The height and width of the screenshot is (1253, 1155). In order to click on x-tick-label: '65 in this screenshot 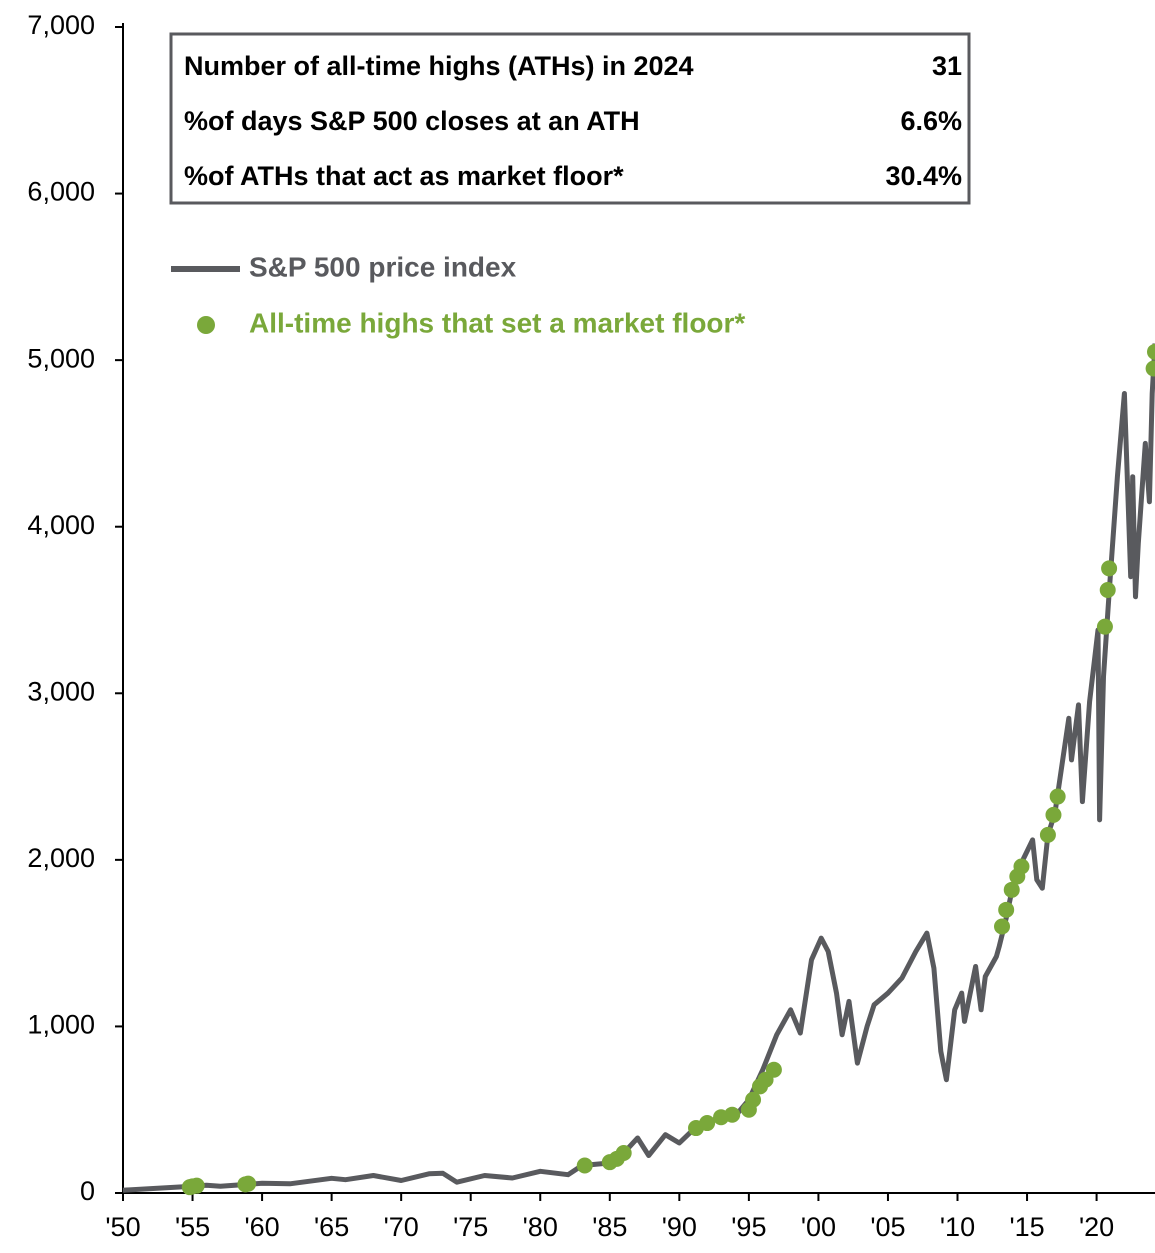, I will do `click(331, 1227)`.